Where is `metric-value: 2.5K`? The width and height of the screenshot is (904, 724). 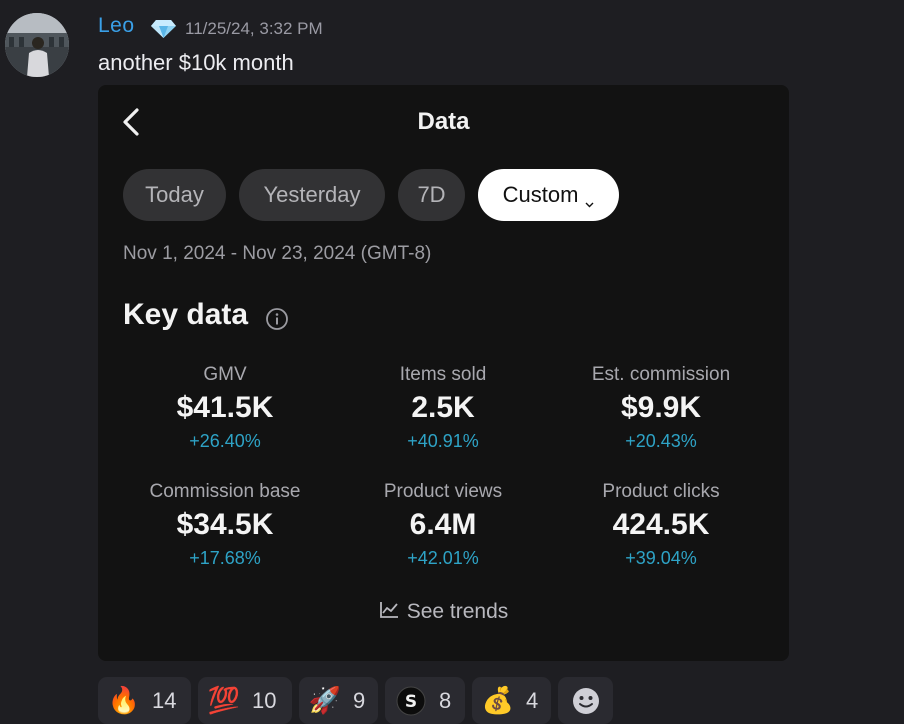
metric-value: 2.5K is located at coordinates (443, 407).